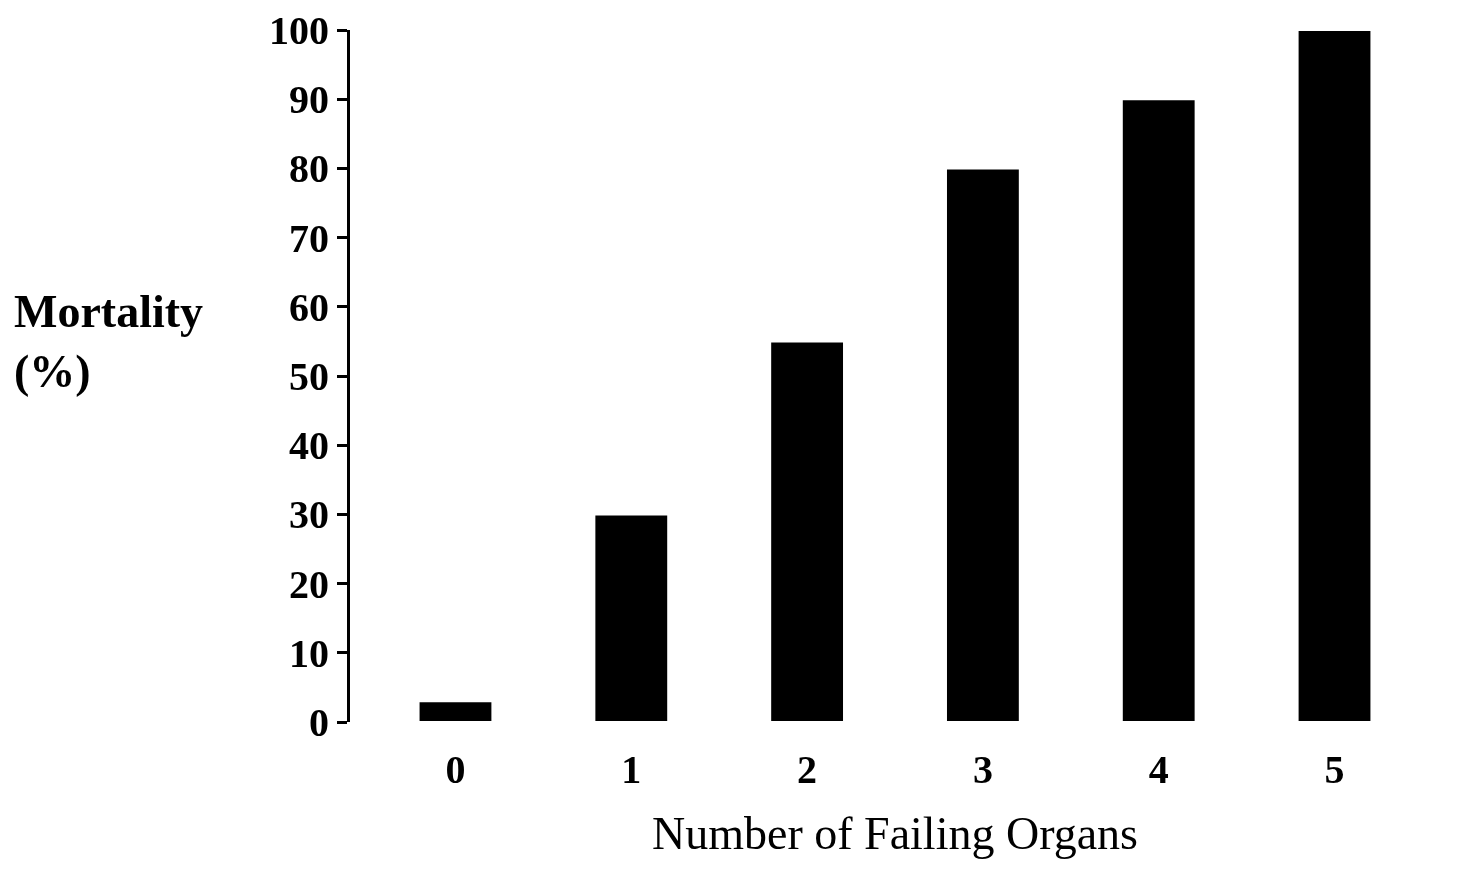  Describe the element at coordinates (807, 769) in the screenshot. I see `x-tick-label: 2` at that location.